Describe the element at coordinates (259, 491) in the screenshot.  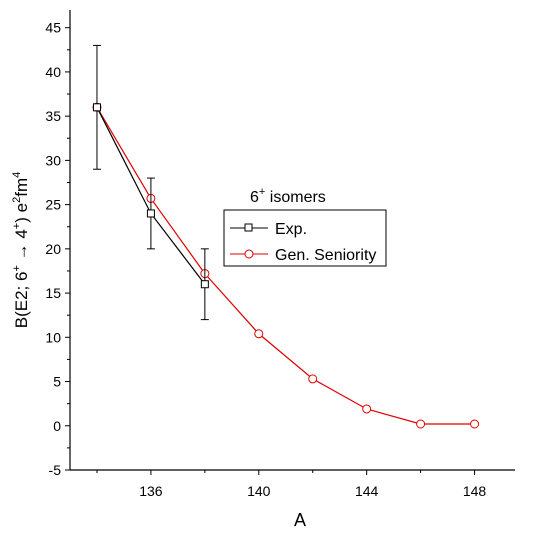
I see `x-tick-label: 140` at that location.